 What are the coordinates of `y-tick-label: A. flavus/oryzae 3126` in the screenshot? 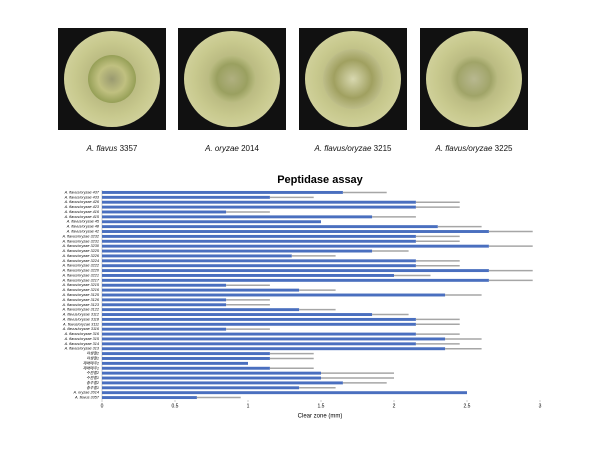 It's located at (80, 300).